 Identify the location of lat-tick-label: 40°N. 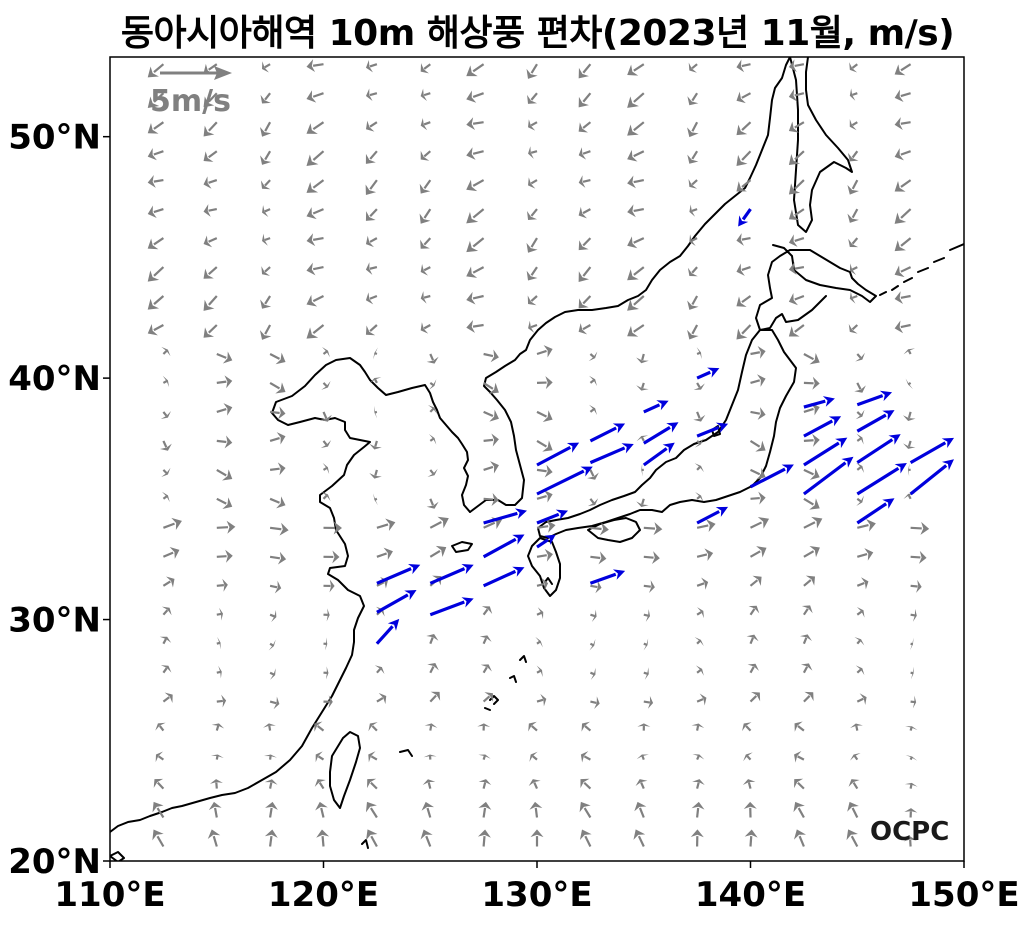
(54, 379).